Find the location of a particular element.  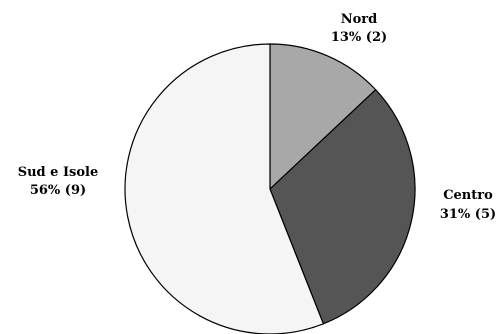

slice-label-centro: Centro 31% (5) is located at coordinates (468, 205).